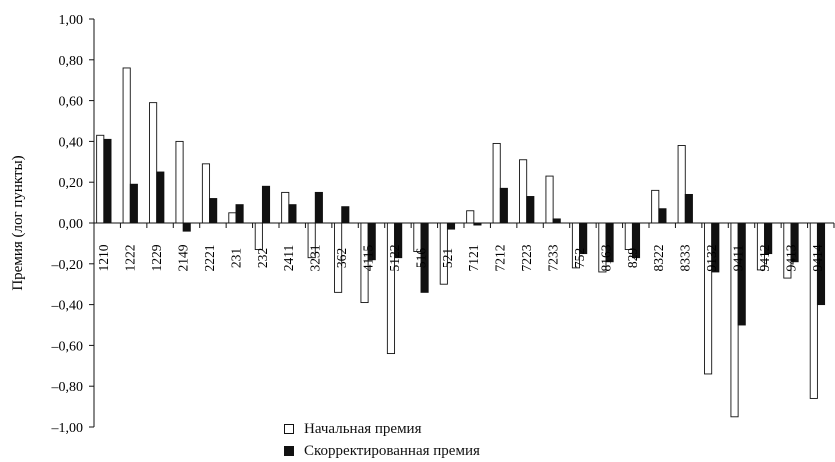  I want to click on y-tick-label: –1,00, so click(67, 428).